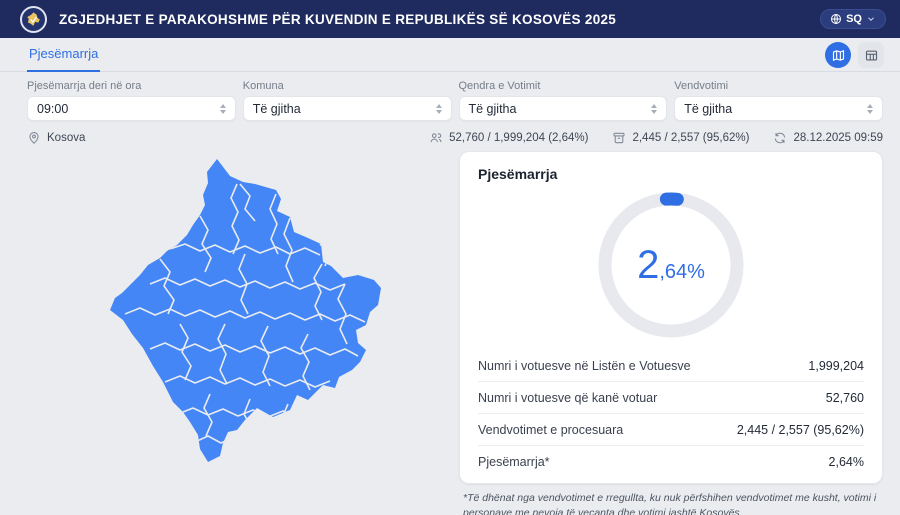  What do you see at coordinates (53, 108) in the screenshot?
I see `filter-time-value: 09:00` at bounding box center [53, 108].